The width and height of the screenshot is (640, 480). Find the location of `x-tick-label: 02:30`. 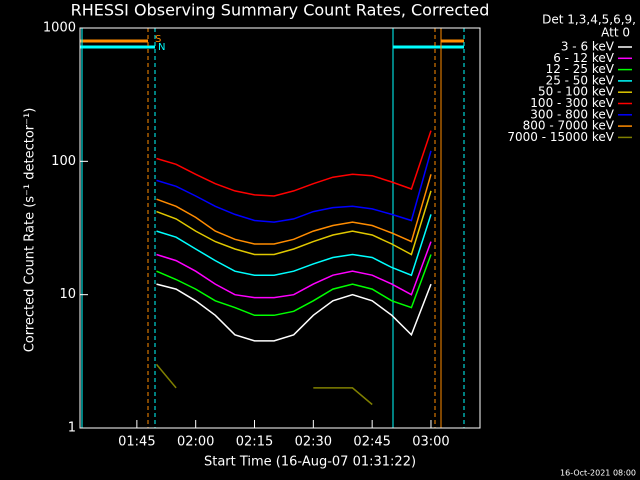

x-tick-label: 02:30 is located at coordinates (313, 442).